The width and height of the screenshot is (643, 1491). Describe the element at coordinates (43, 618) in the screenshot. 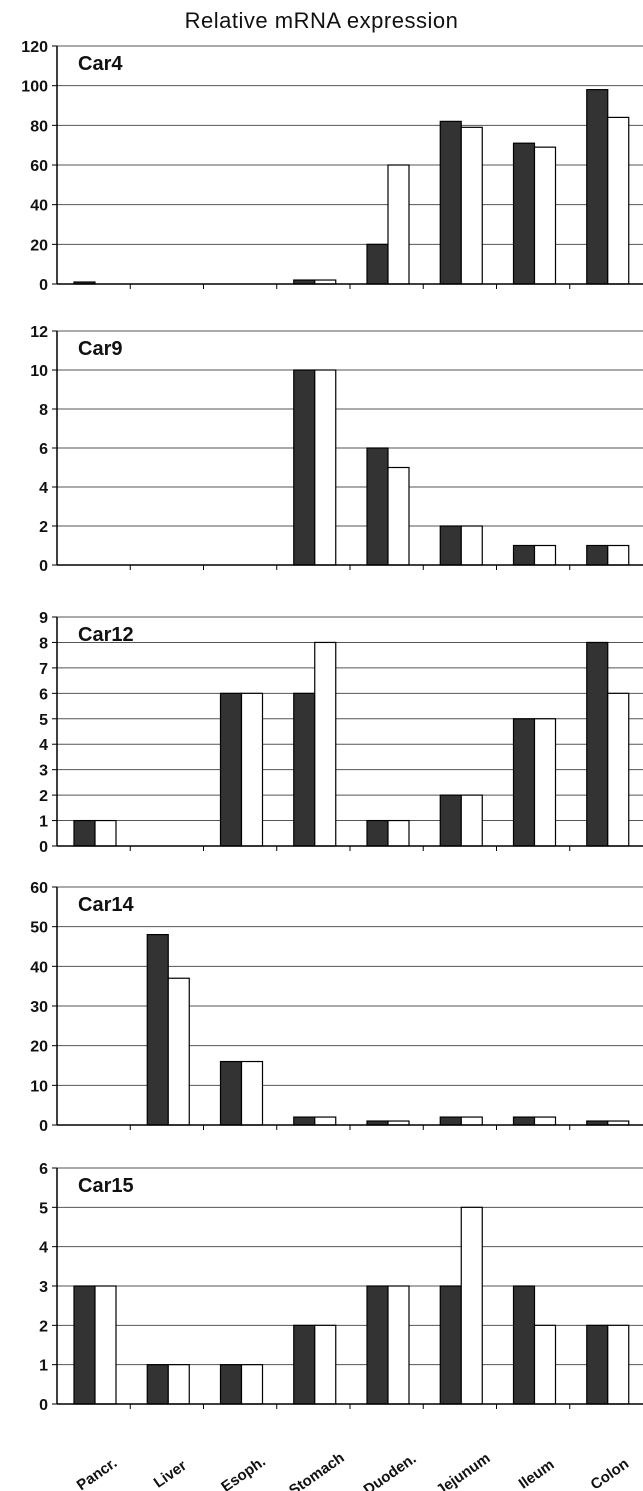

I see `y-tick-label: 9` at that location.